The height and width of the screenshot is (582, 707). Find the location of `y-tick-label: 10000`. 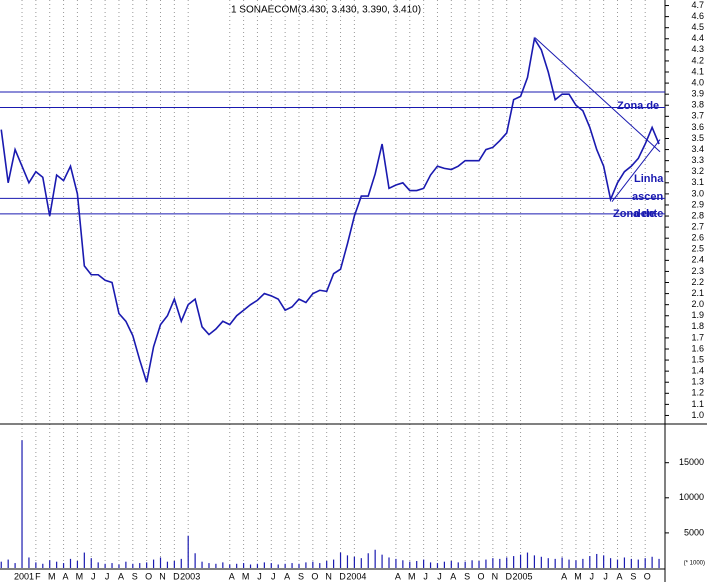

y-tick-label: 10000 is located at coordinates (691, 497).